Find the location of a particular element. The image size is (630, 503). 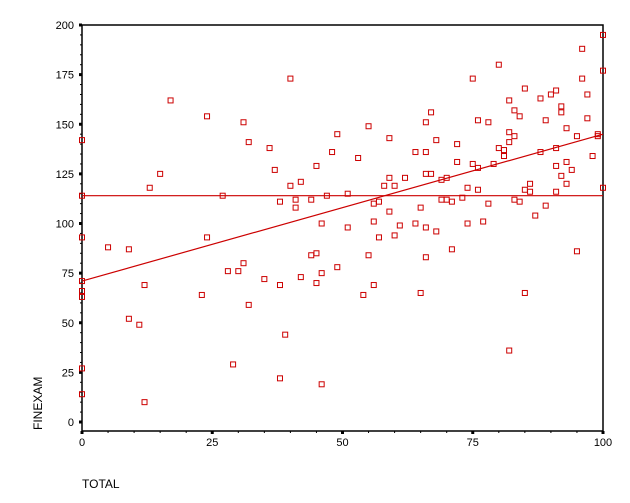

y-tick-label: 175 is located at coordinates (65, 76).